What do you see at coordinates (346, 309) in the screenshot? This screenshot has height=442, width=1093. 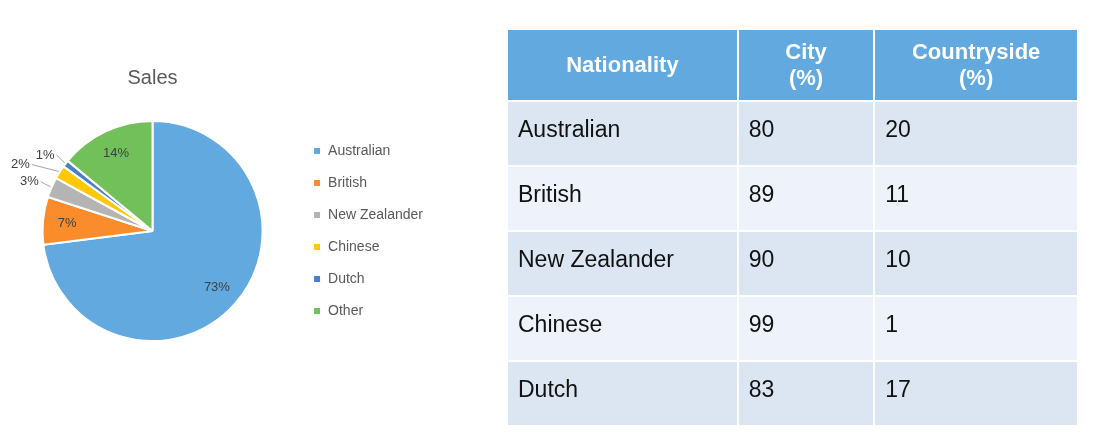 I see `legend-label: Other` at bounding box center [346, 309].